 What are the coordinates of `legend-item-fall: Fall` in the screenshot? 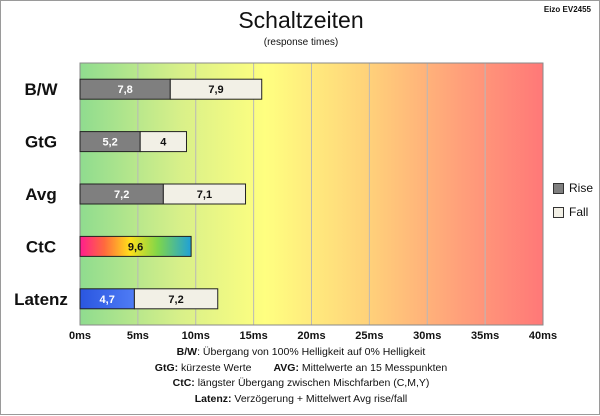 It's located at (573, 212).